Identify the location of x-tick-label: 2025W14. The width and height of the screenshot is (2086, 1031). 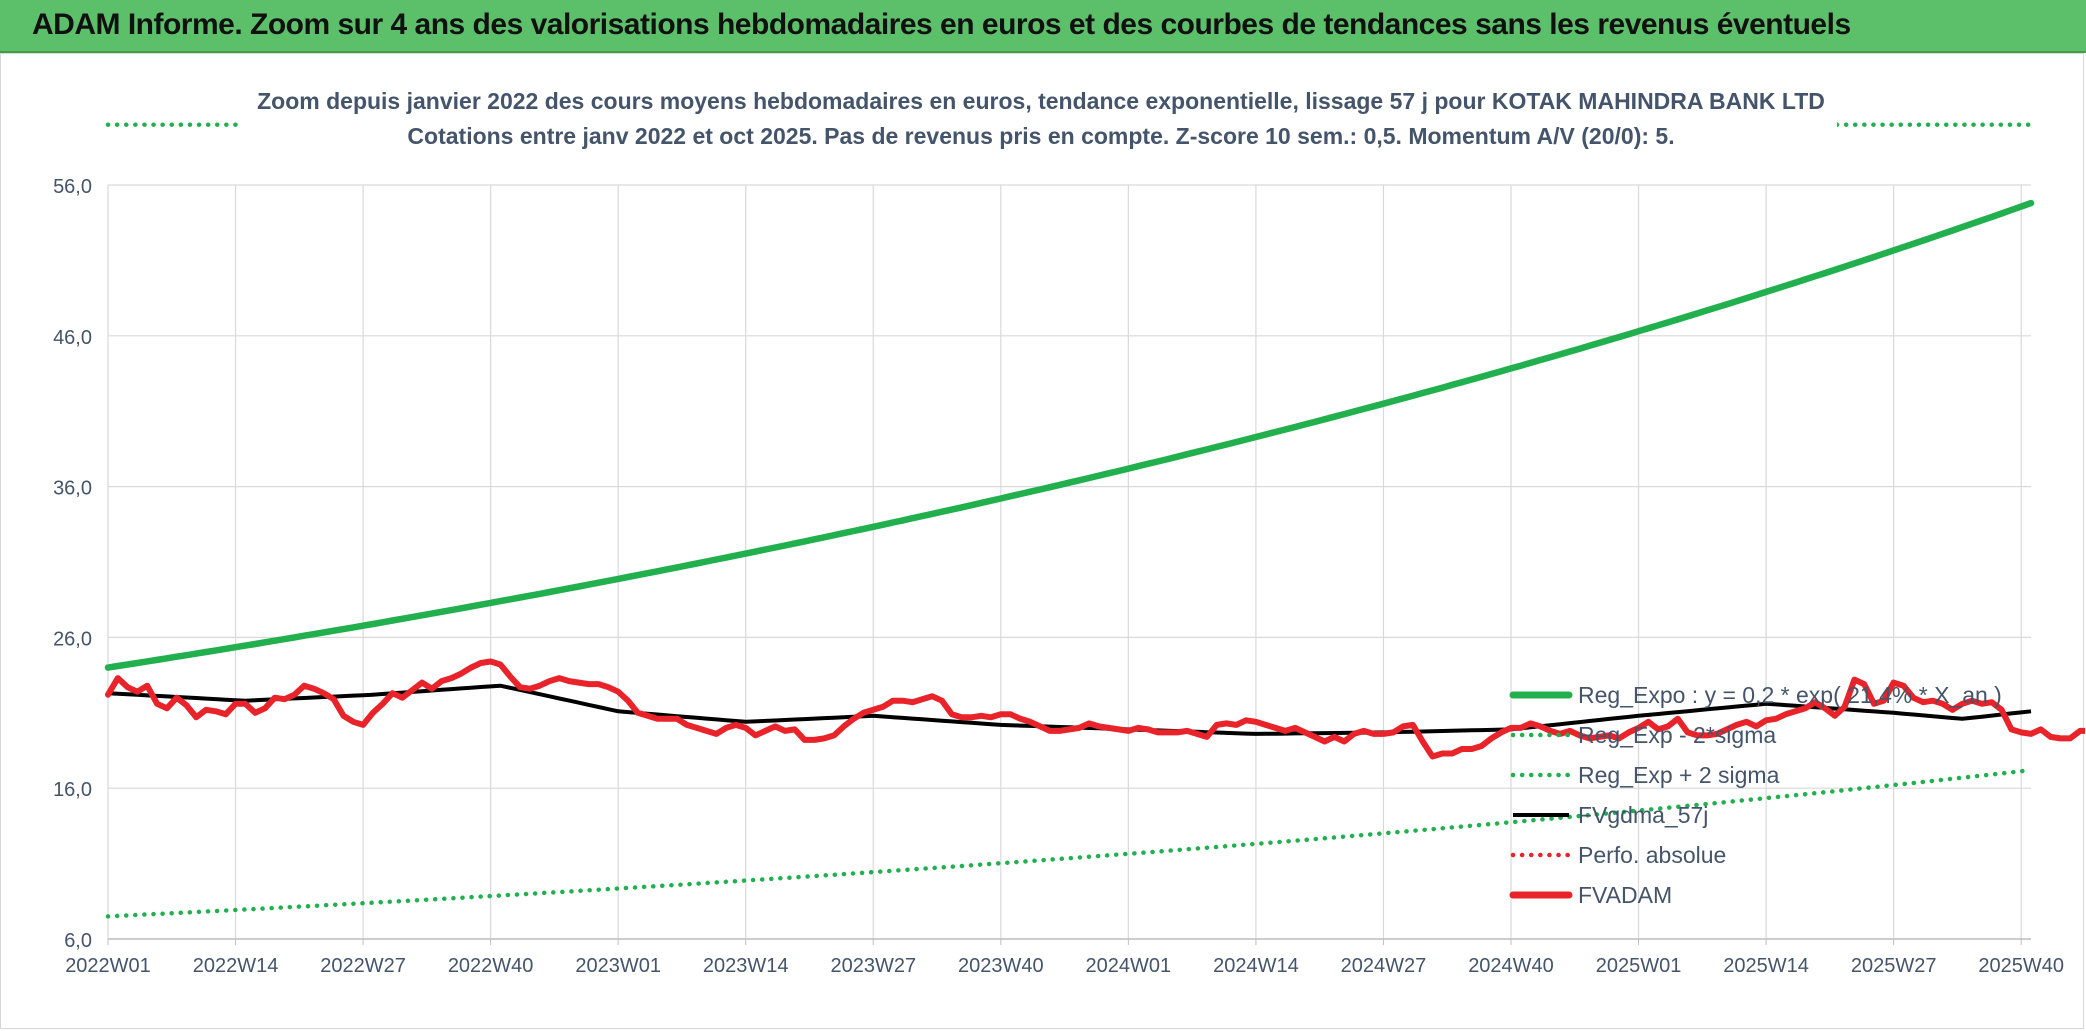
(1766, 966).